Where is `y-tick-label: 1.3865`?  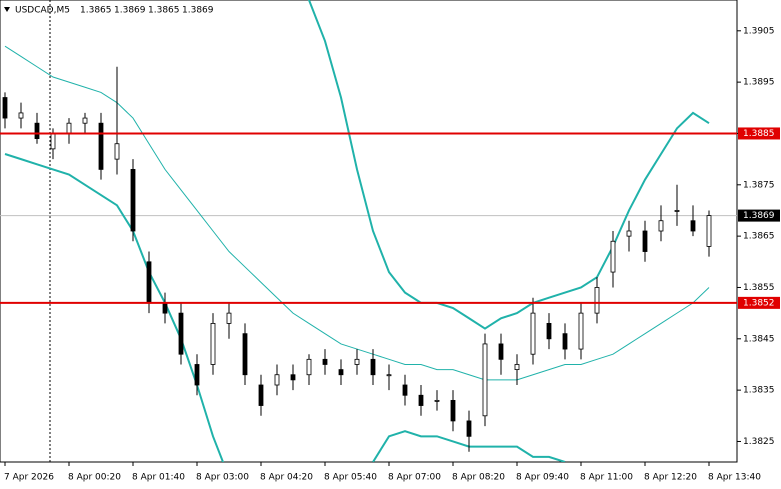 y-tick-label: 1.3865 is located at coordinates (759, 237).